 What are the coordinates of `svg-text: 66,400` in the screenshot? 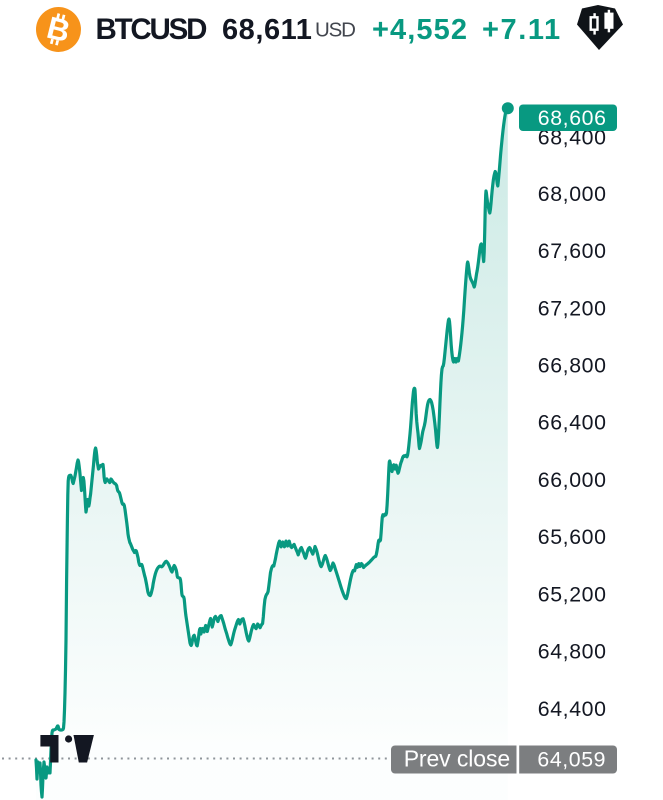 It's located at (572, 423).